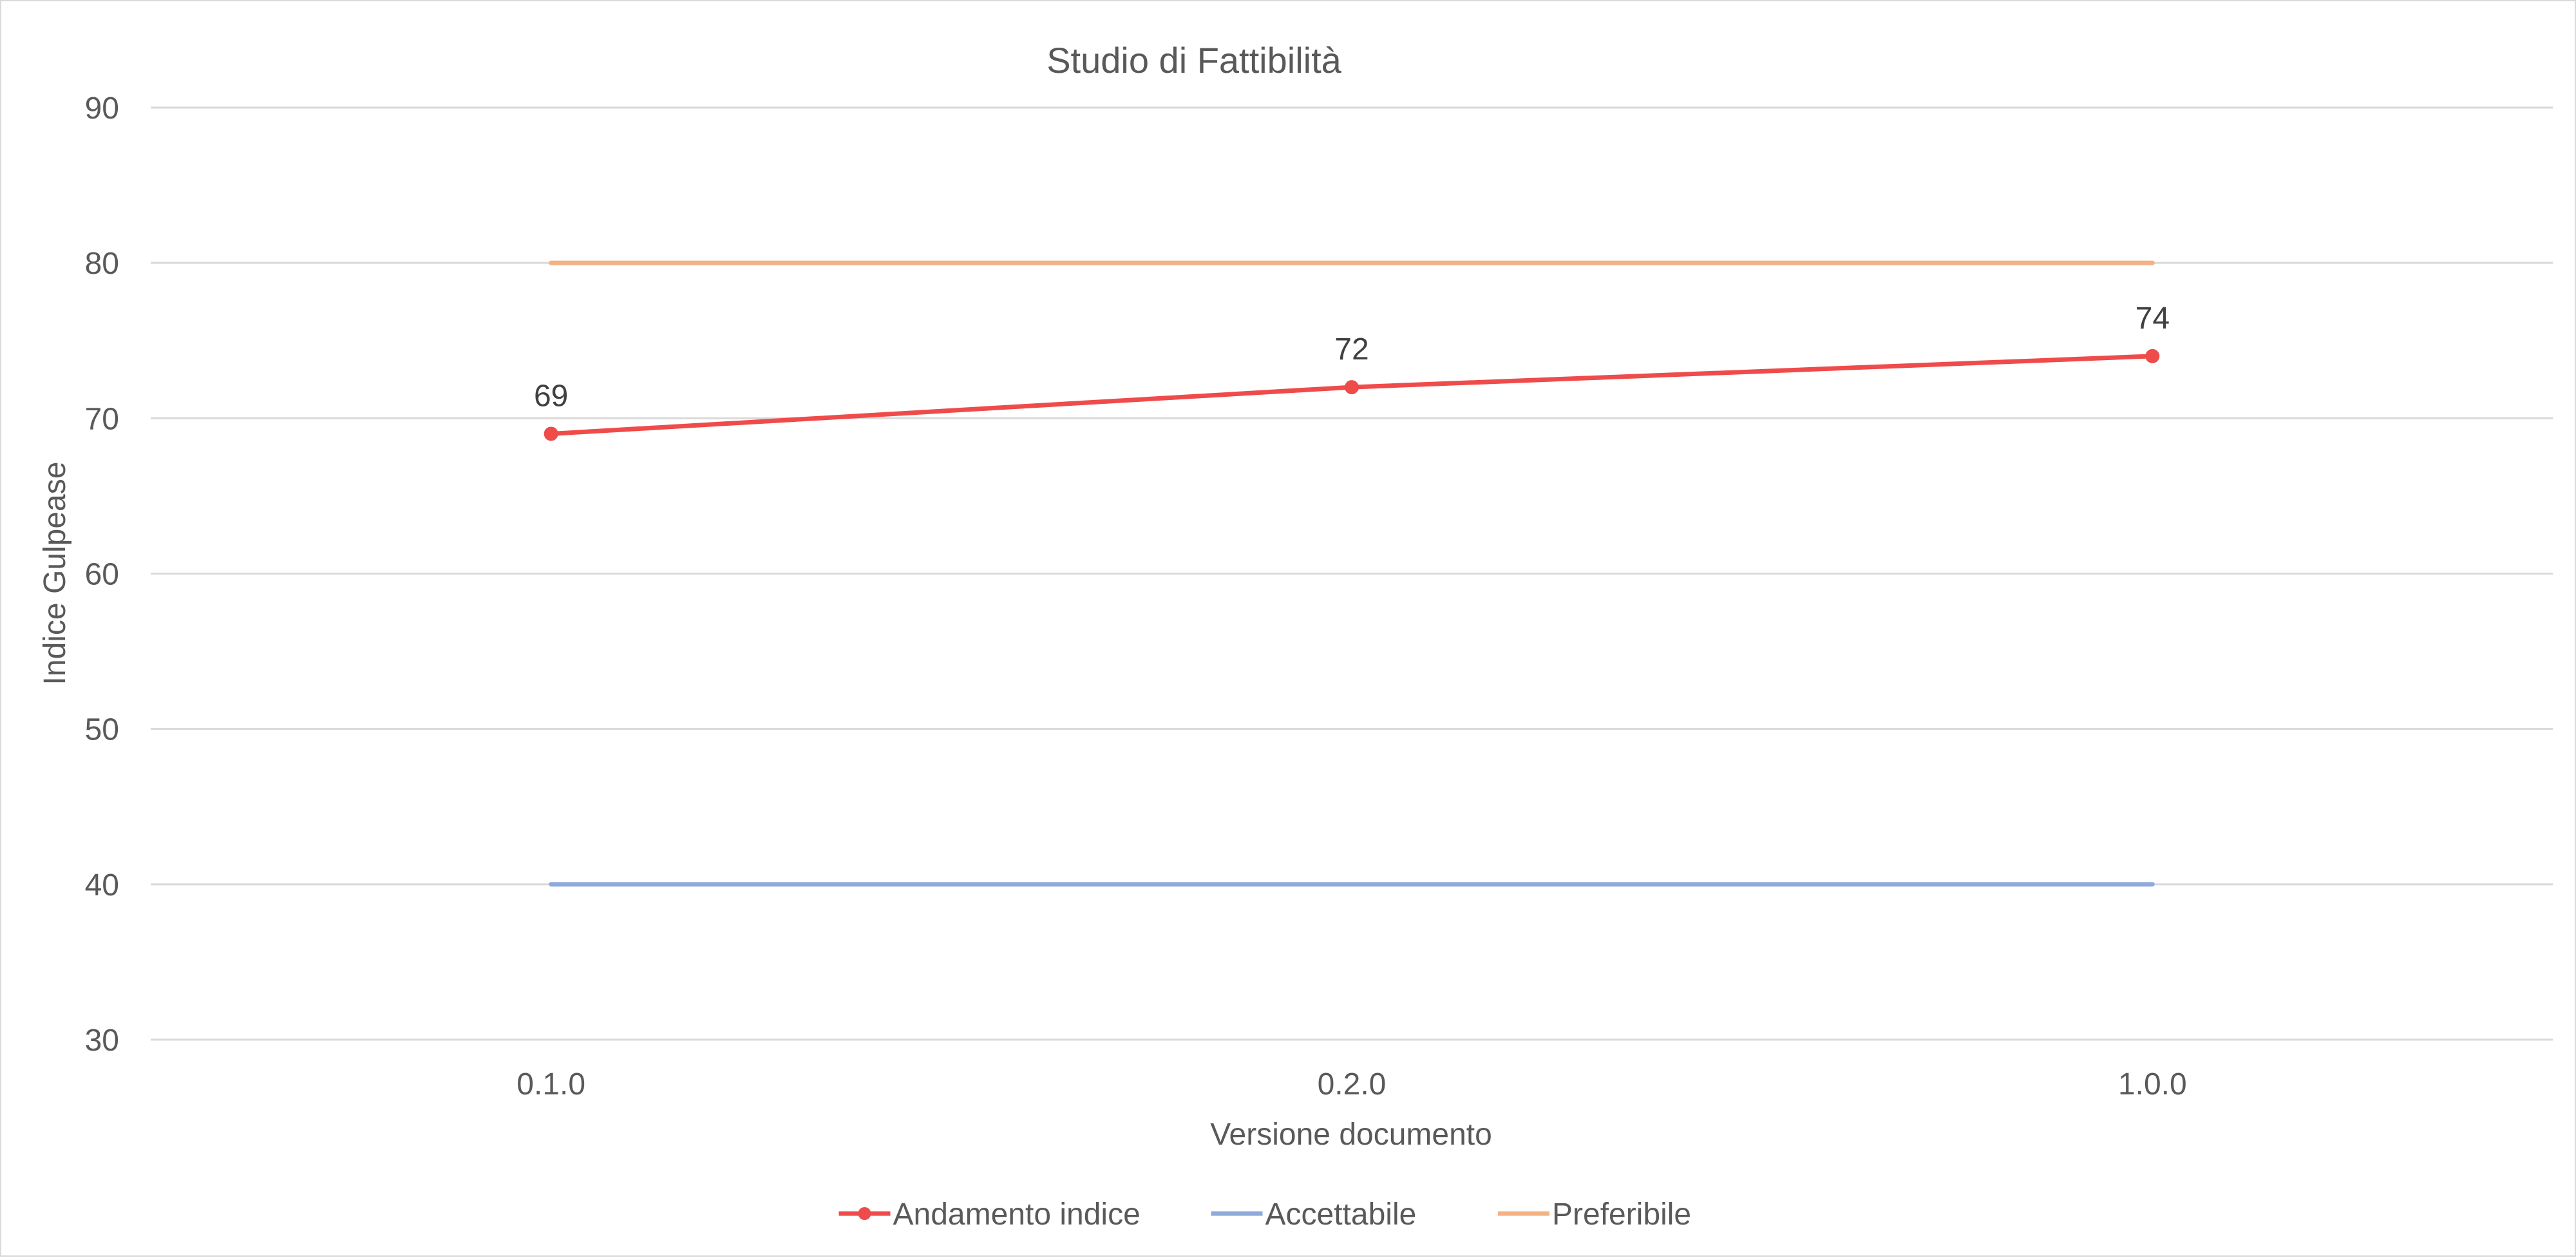  I want to click on y-axis-ticks: 30 40 50 60 70 80 90, so click(102, 574).